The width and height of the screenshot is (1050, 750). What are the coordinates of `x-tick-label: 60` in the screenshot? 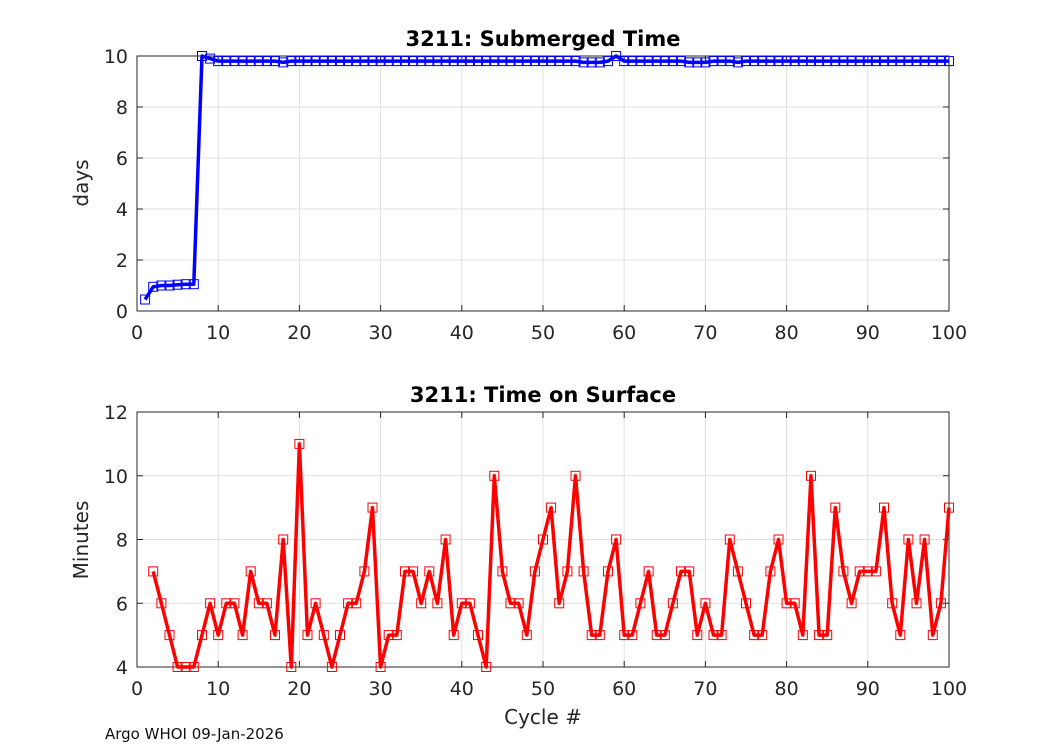 It's located at (624, 333).